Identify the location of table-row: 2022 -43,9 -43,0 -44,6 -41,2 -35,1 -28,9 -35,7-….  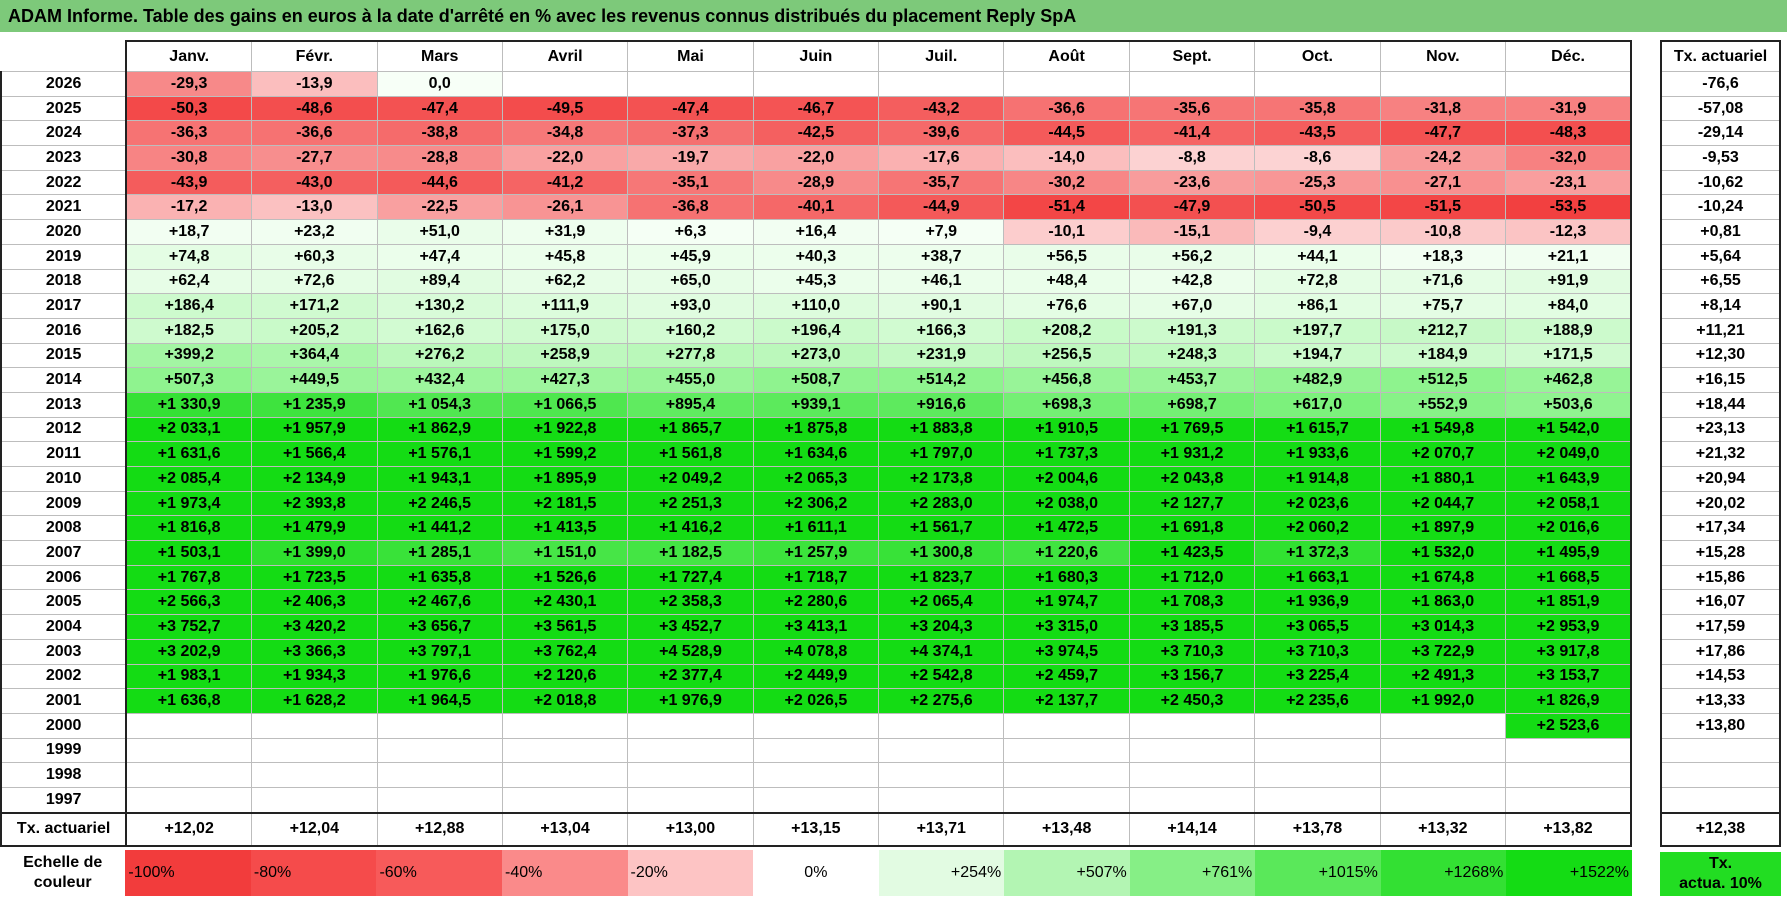
(816, 182).